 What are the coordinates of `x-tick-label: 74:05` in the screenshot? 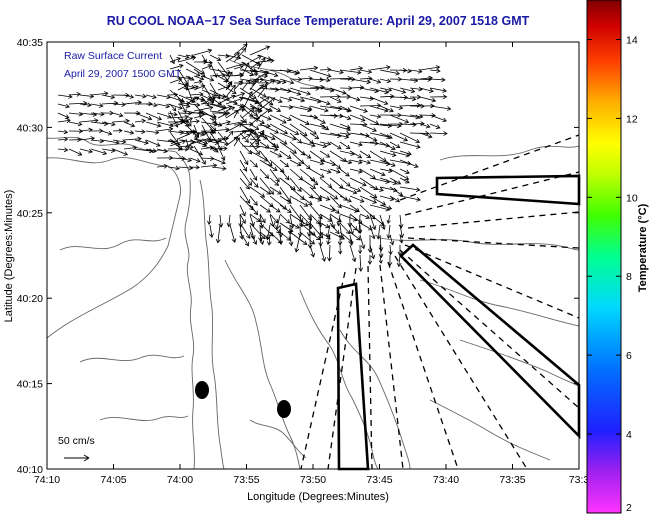 It's located at (113, 480).